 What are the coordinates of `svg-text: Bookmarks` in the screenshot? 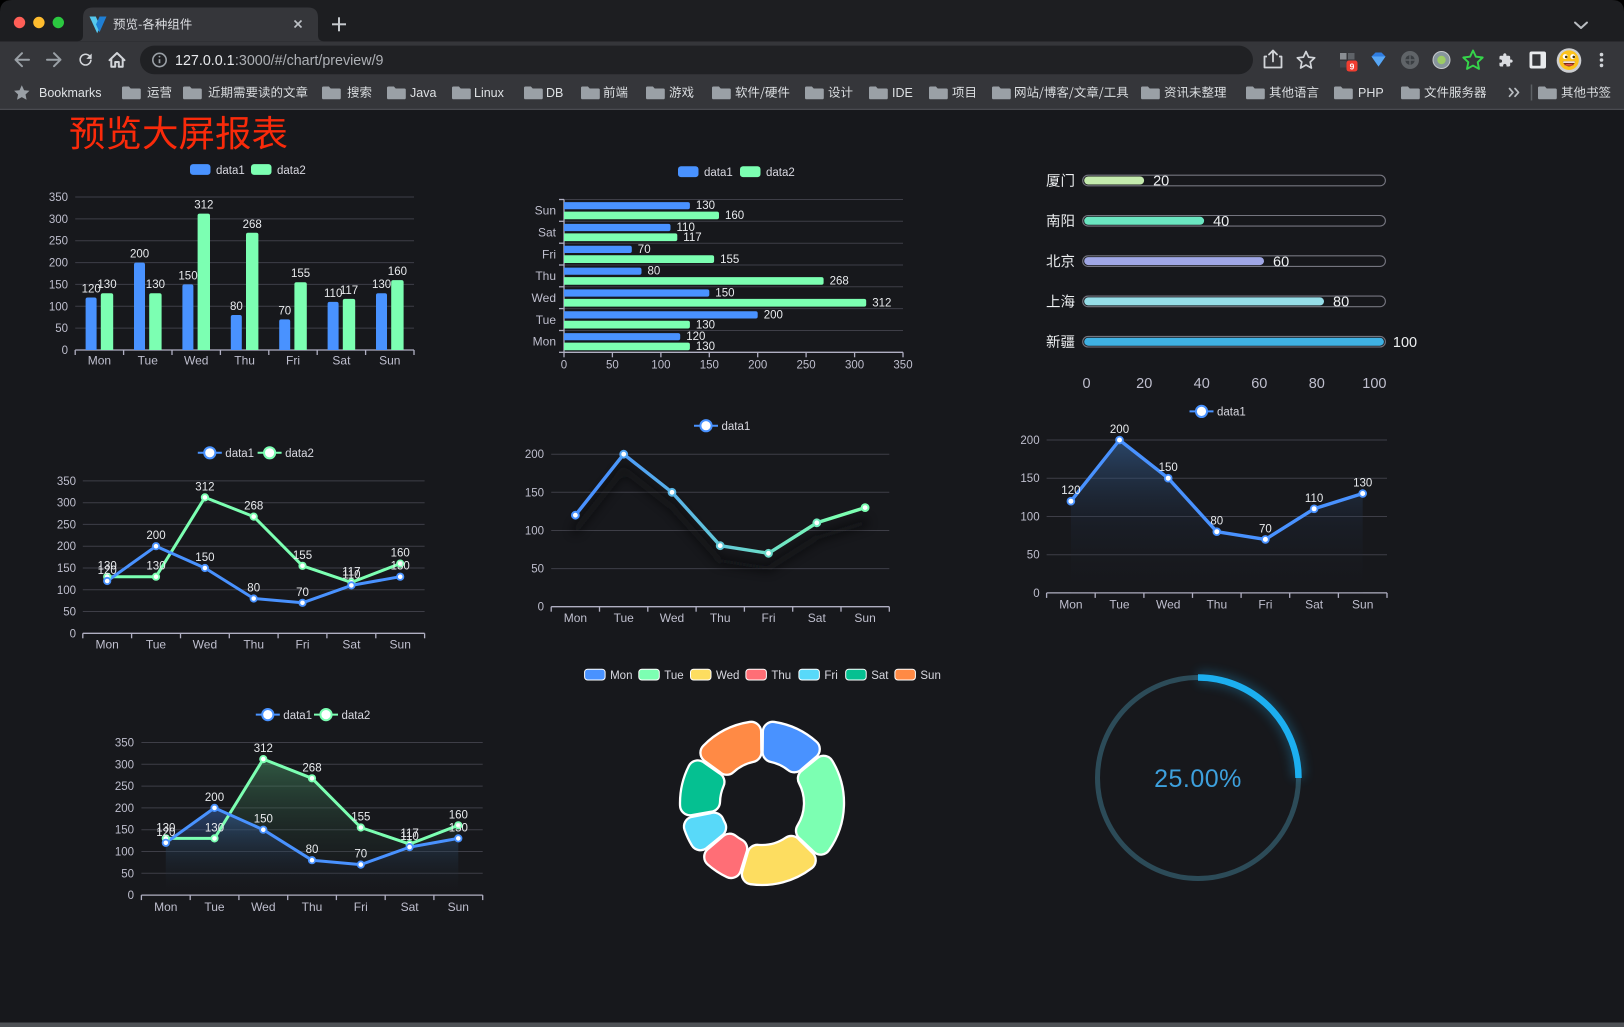 It's located at (70, 93).